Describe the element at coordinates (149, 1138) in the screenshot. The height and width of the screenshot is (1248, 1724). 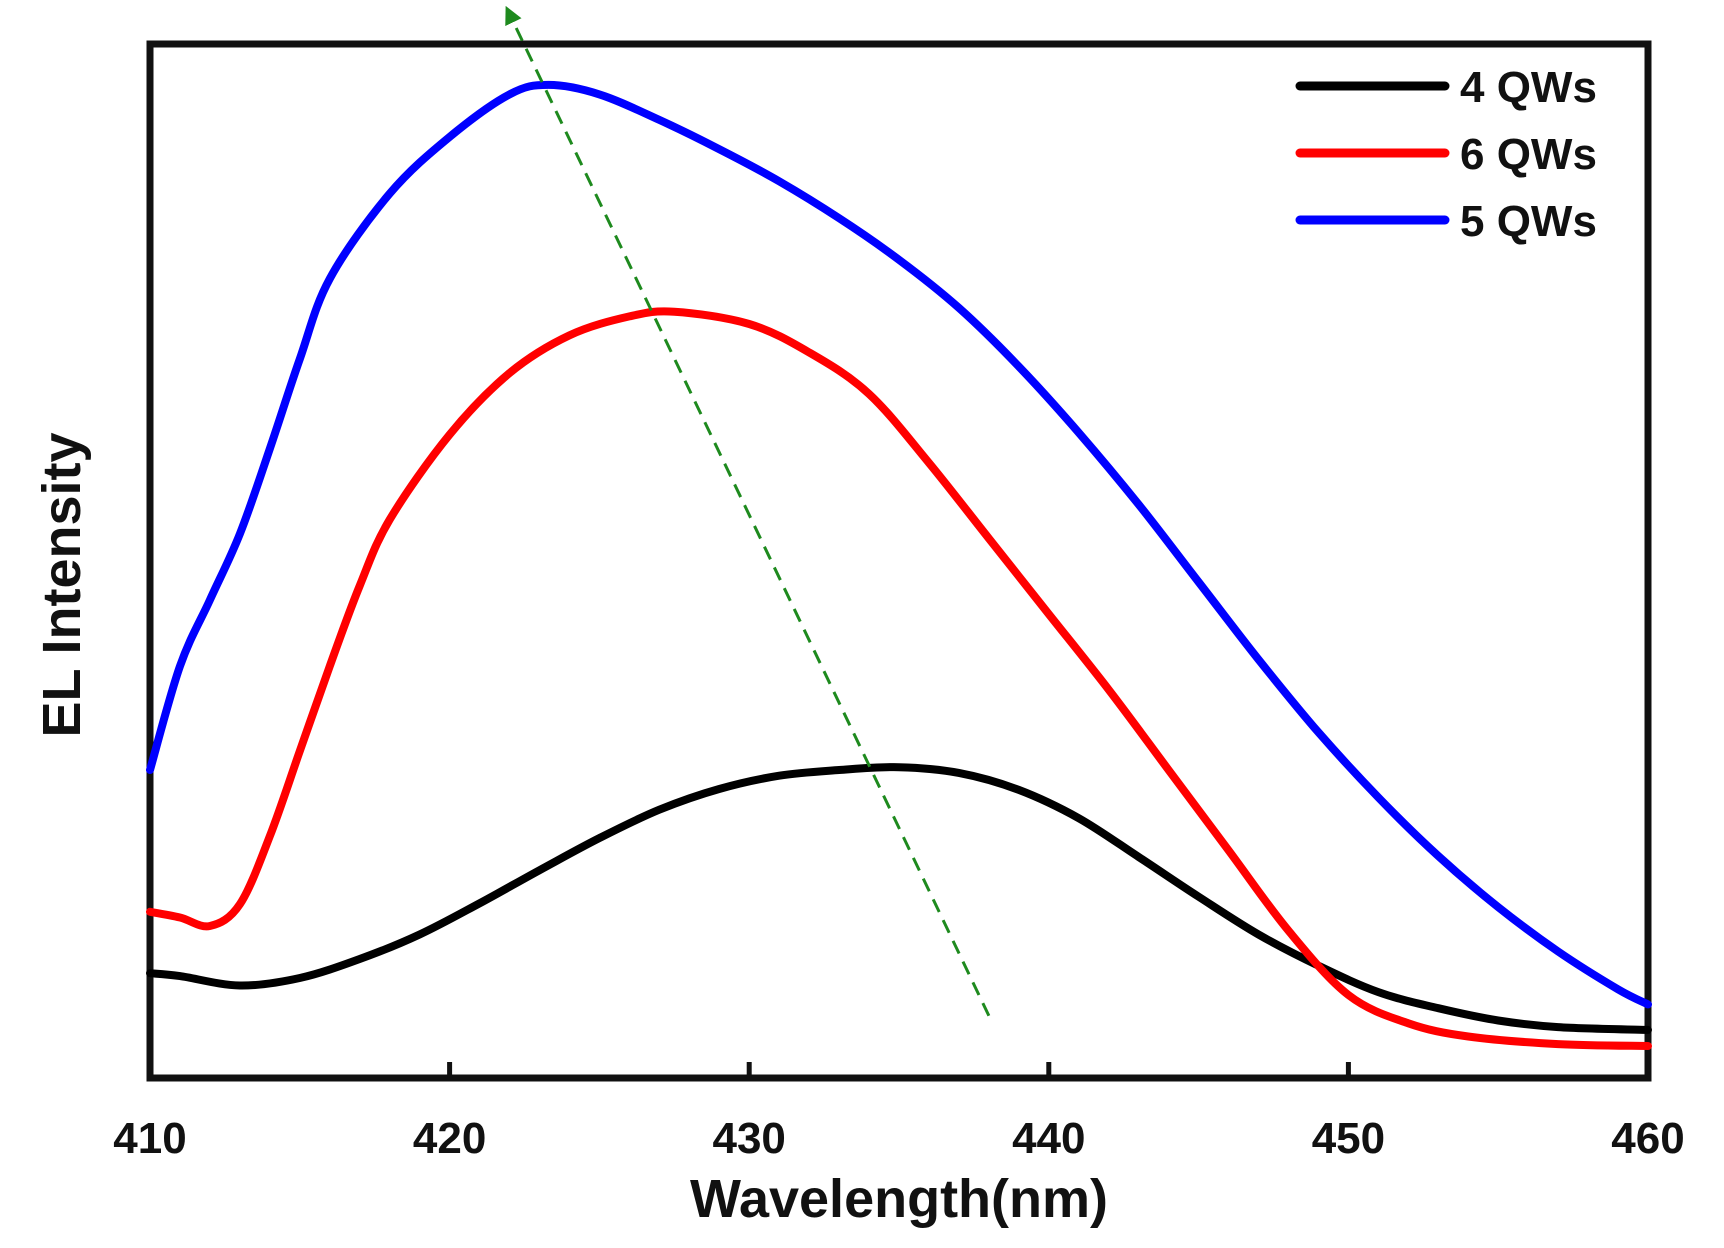
I see `x-tick-label-410: 410` at that location.